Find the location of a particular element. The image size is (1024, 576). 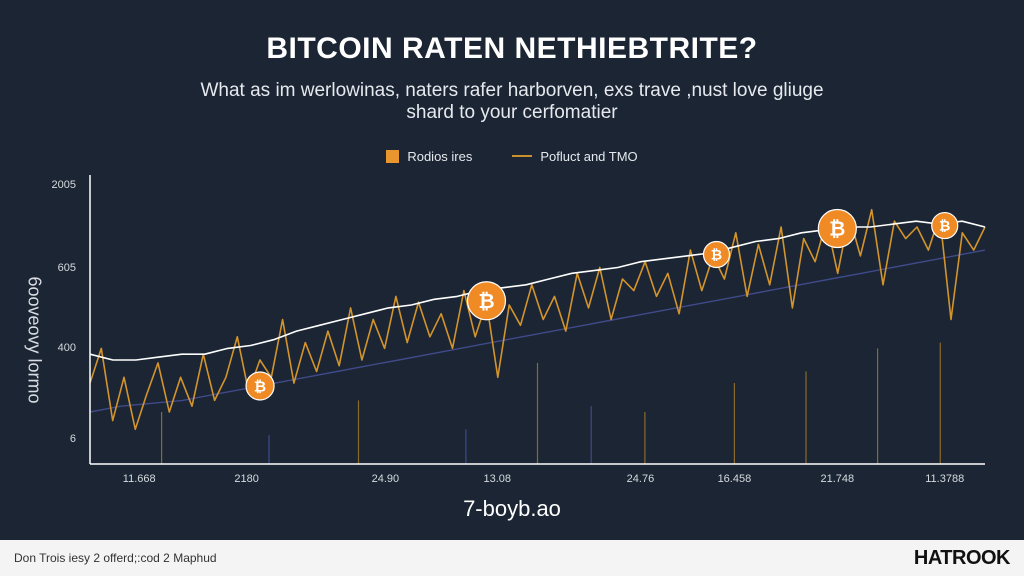

x-tick-label: 16.458 is located at coordinates (735, 479).